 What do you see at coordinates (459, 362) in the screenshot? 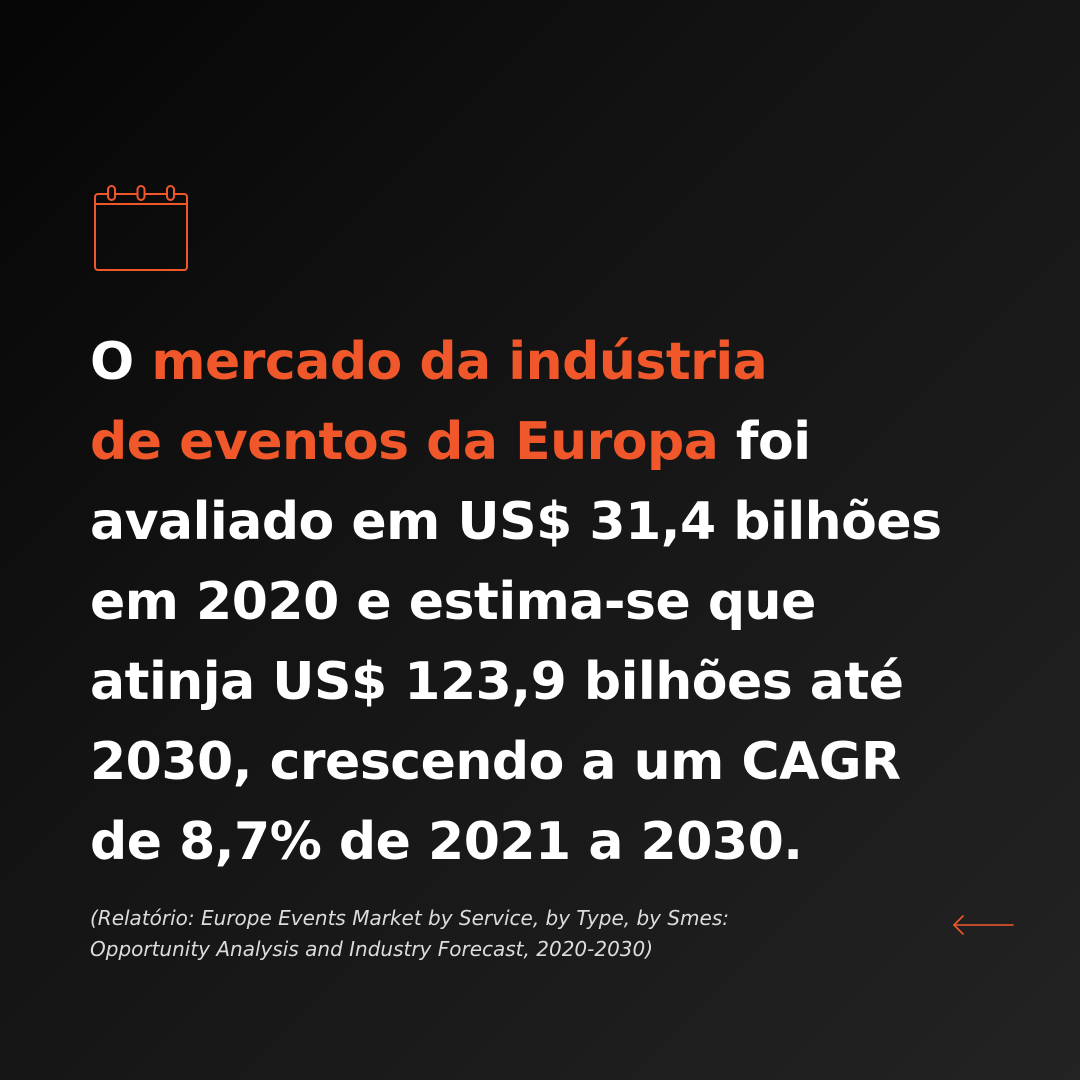
I see `headline-highlight-1: mercado da indústria` at bounding box center [459, 362].